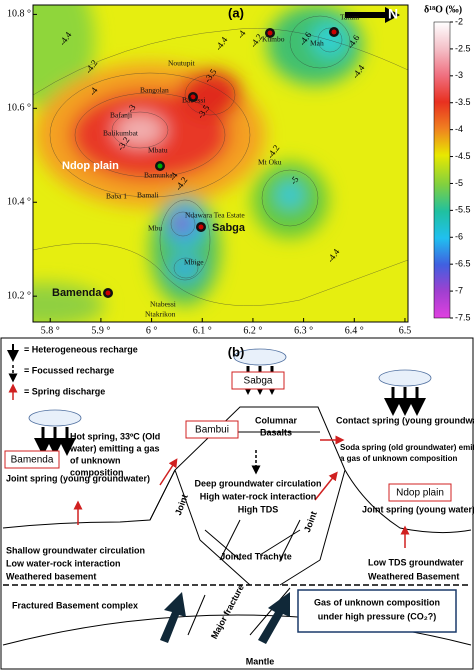  I want to click on diagram-text: Hot spring, 33ºC (Old, so click(115, 436).